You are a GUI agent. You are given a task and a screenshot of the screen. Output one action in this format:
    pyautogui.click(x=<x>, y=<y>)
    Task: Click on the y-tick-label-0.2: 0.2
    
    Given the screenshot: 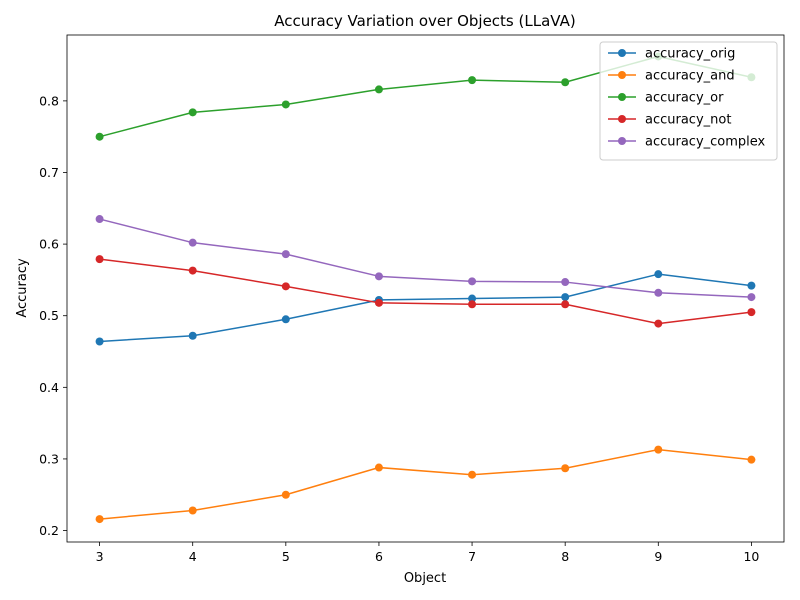 What is the action you would take?
    pyautogui.click(x=49, y=530)
    